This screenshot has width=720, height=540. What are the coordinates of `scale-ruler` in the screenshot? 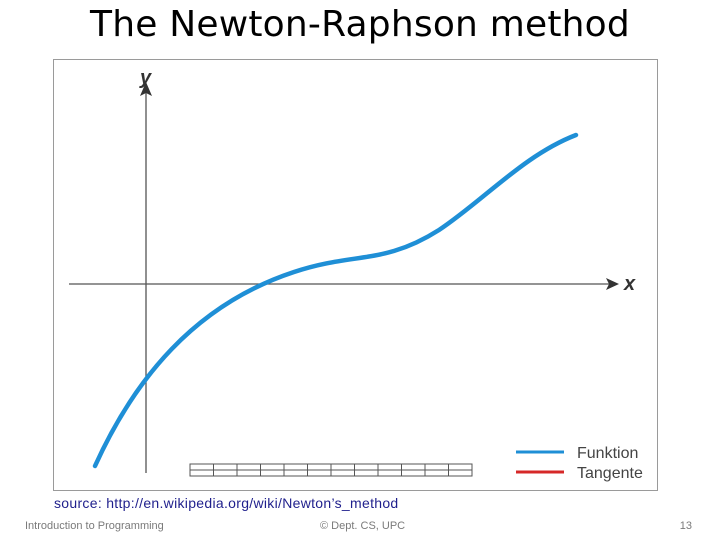 It's located at (331, 470).